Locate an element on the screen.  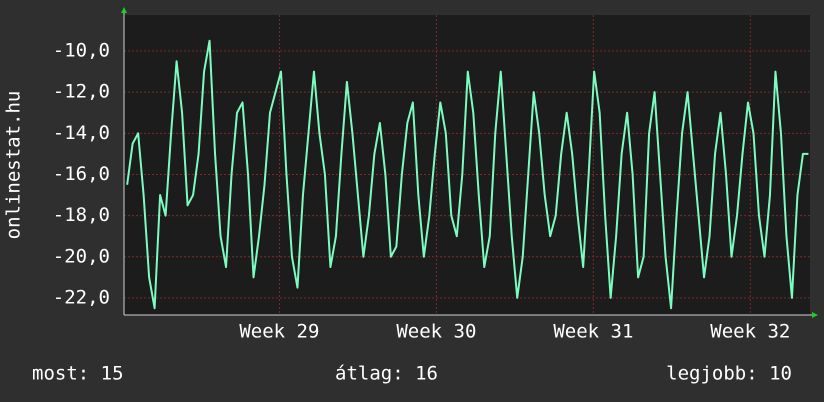
x-tick-label: Week 31 is located at coordinates (593, 332).